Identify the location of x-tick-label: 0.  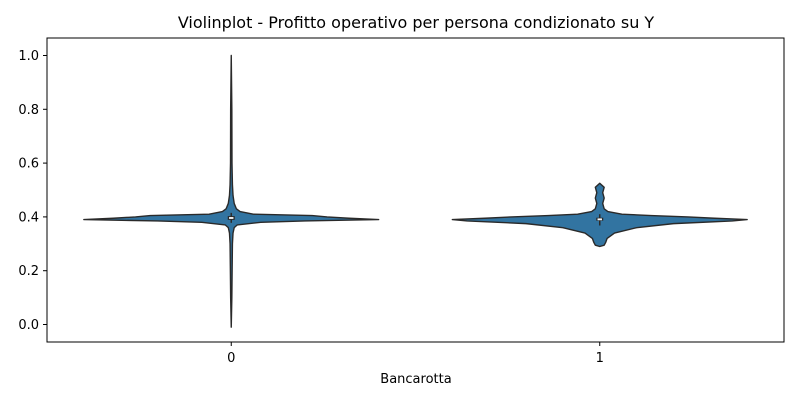
(231, 358).